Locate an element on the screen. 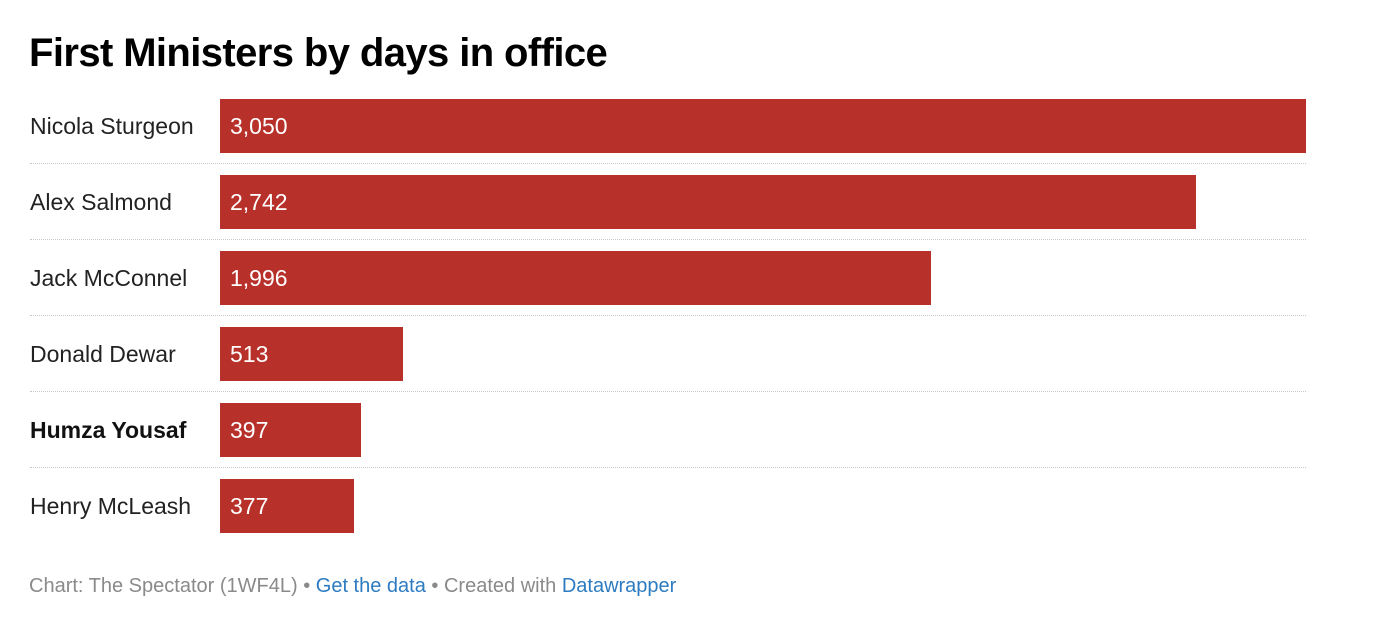 The width and height of the screenshot is (1380, 634). bar-value-label: 513 is located at coordinates (249, 354).